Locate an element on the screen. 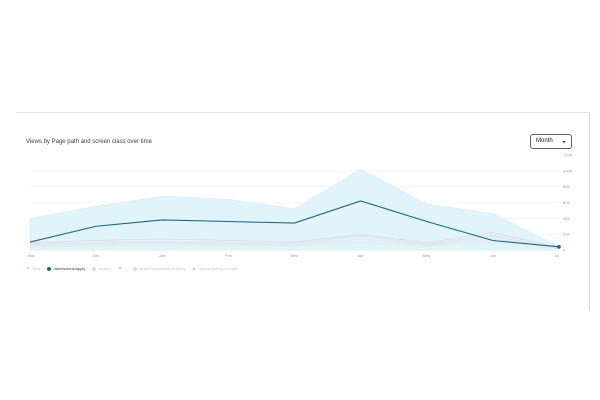  legend-label: /academics/areas-of-study is located at coordinates (162, 268).